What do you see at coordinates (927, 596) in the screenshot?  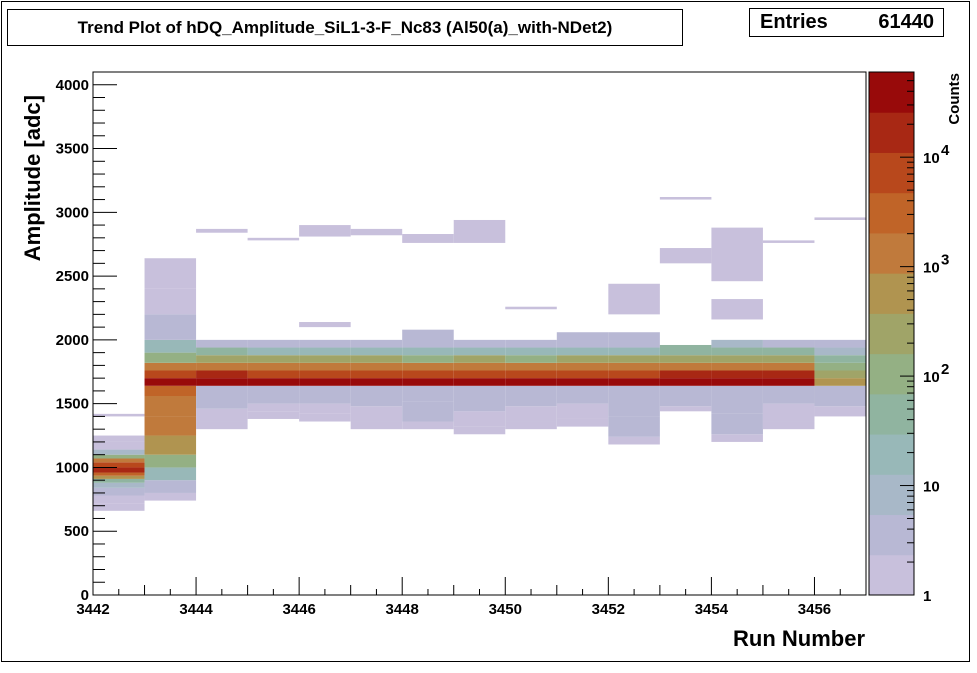 I see `z-tick-label: 1` at bounding box center [927, 596].